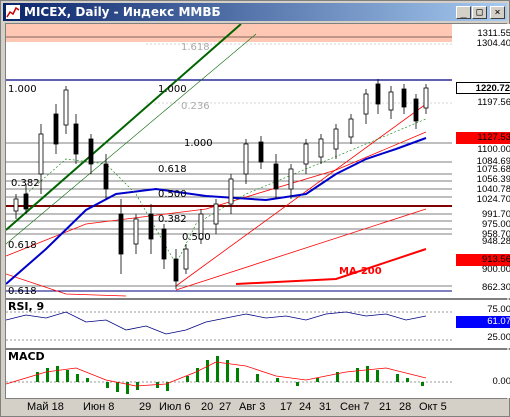 The width and height of the screenshot is (510, 417). Describe the element at coordinates (45, 407) in the screenshot. I see `date-tick: Май 18` at that location.